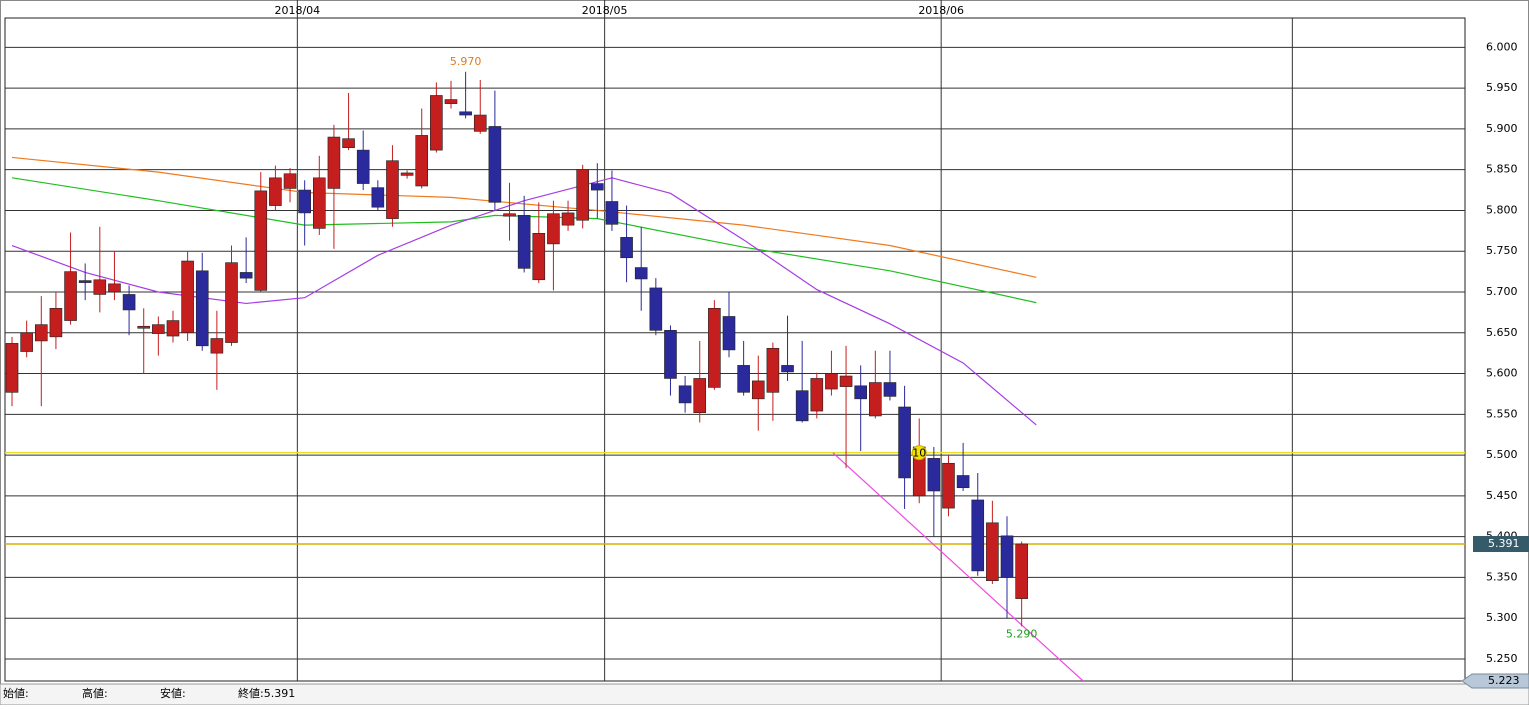 The image size is (1529, 709). I want to click on y-tick-label: 5.900, so click(1502, 128).